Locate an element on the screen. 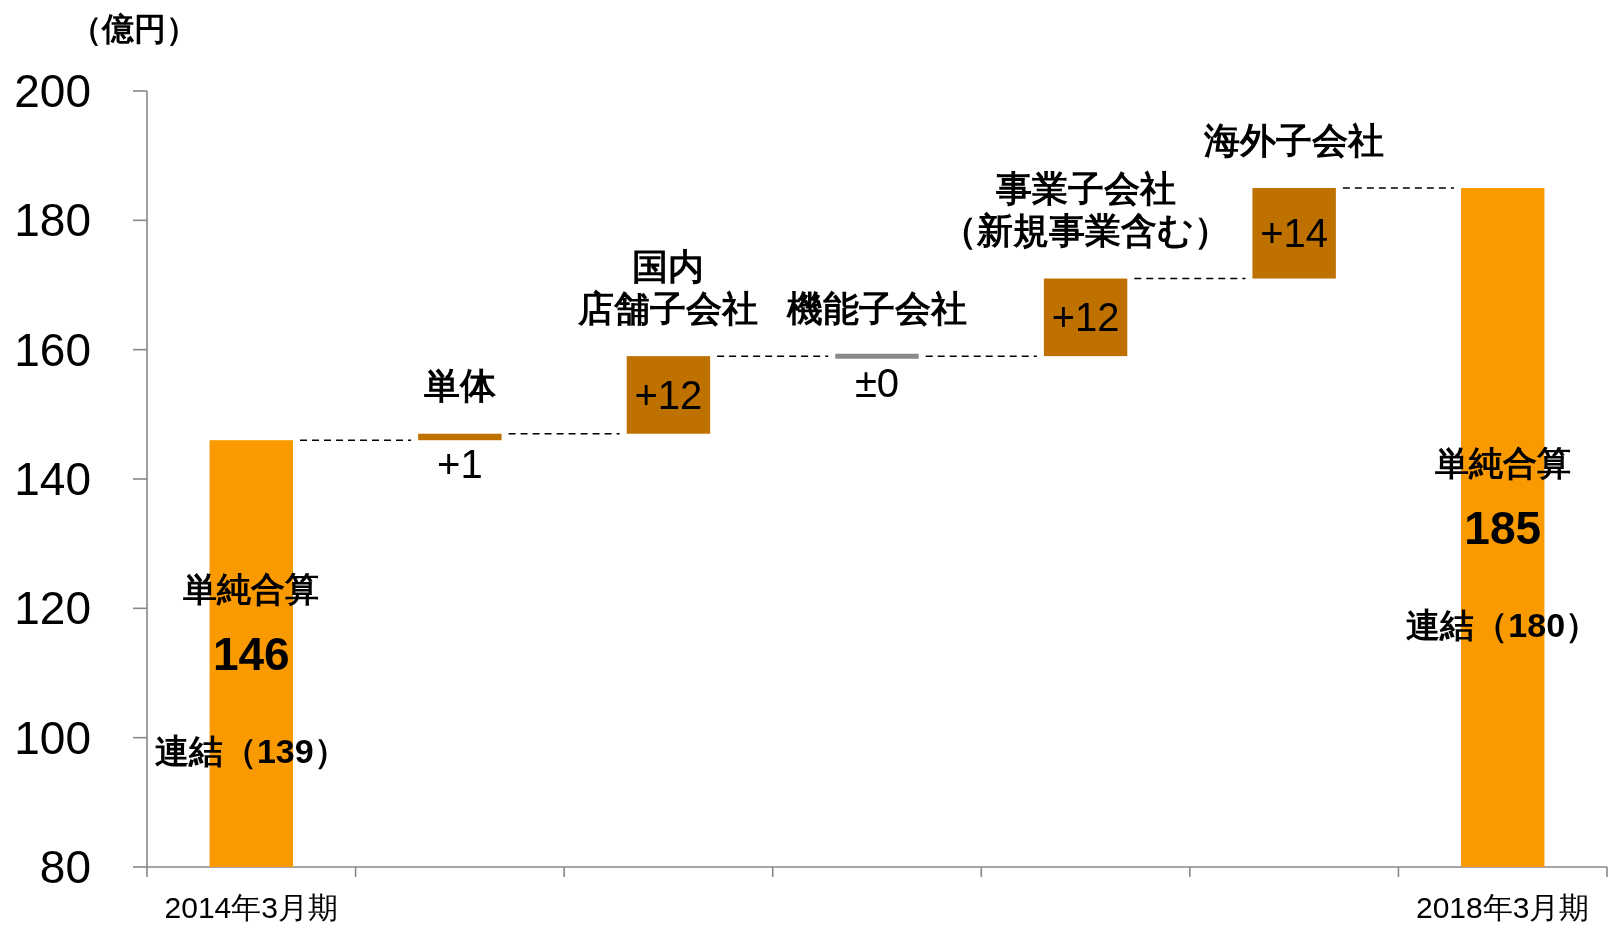  data-label: 185 is located at coordinates (1503, 527).